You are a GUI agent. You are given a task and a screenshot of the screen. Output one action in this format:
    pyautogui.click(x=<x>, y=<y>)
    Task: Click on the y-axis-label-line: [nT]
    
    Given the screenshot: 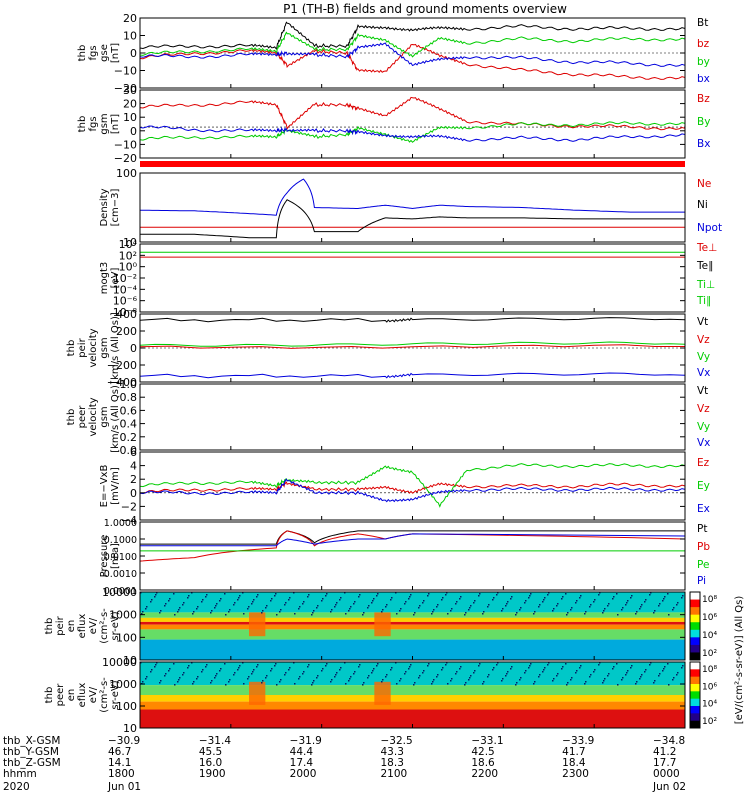 What is the action you would take?
    pyautogui.click(x=115, y=124)
    